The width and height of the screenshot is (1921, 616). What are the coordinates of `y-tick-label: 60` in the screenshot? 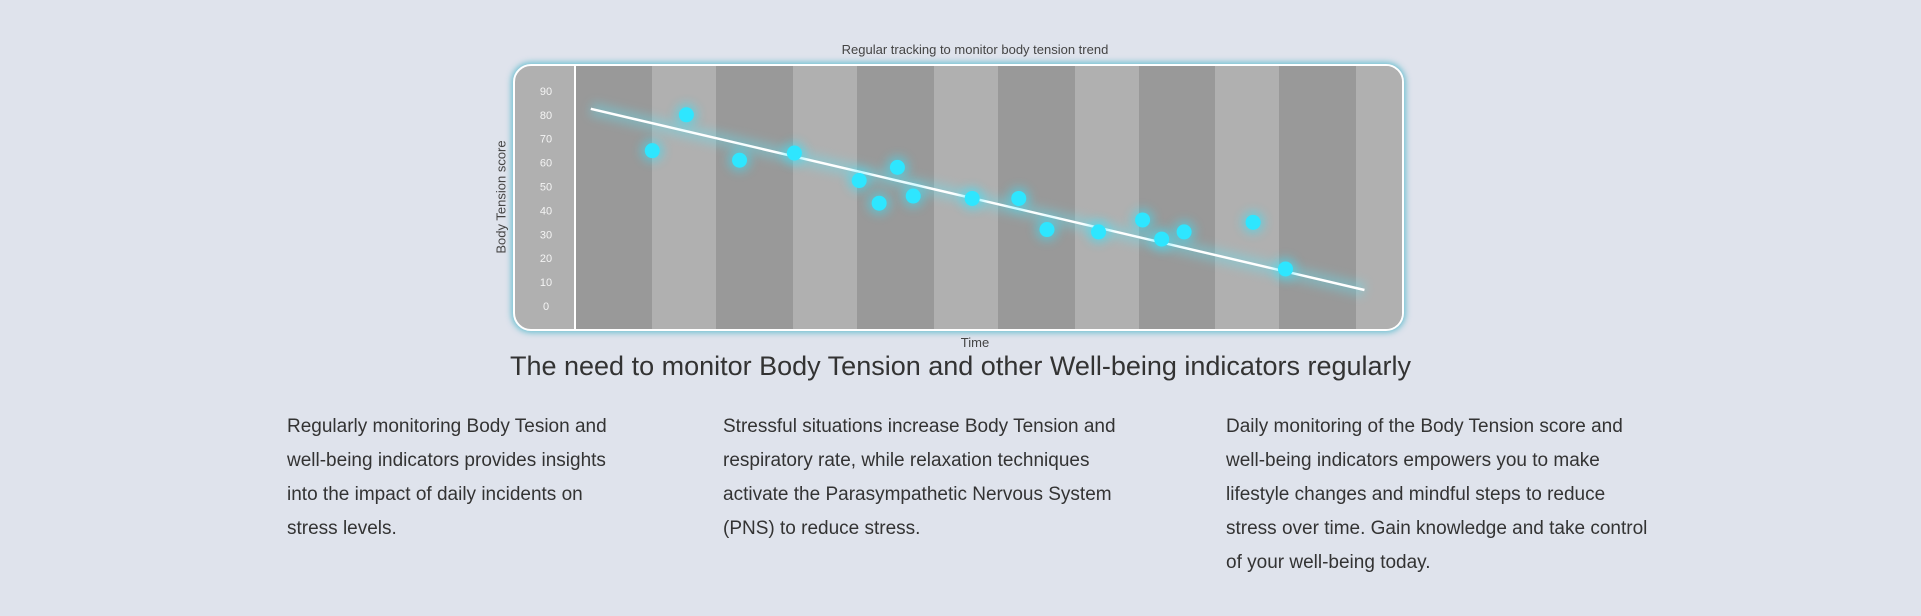 It's located at (546, 164).